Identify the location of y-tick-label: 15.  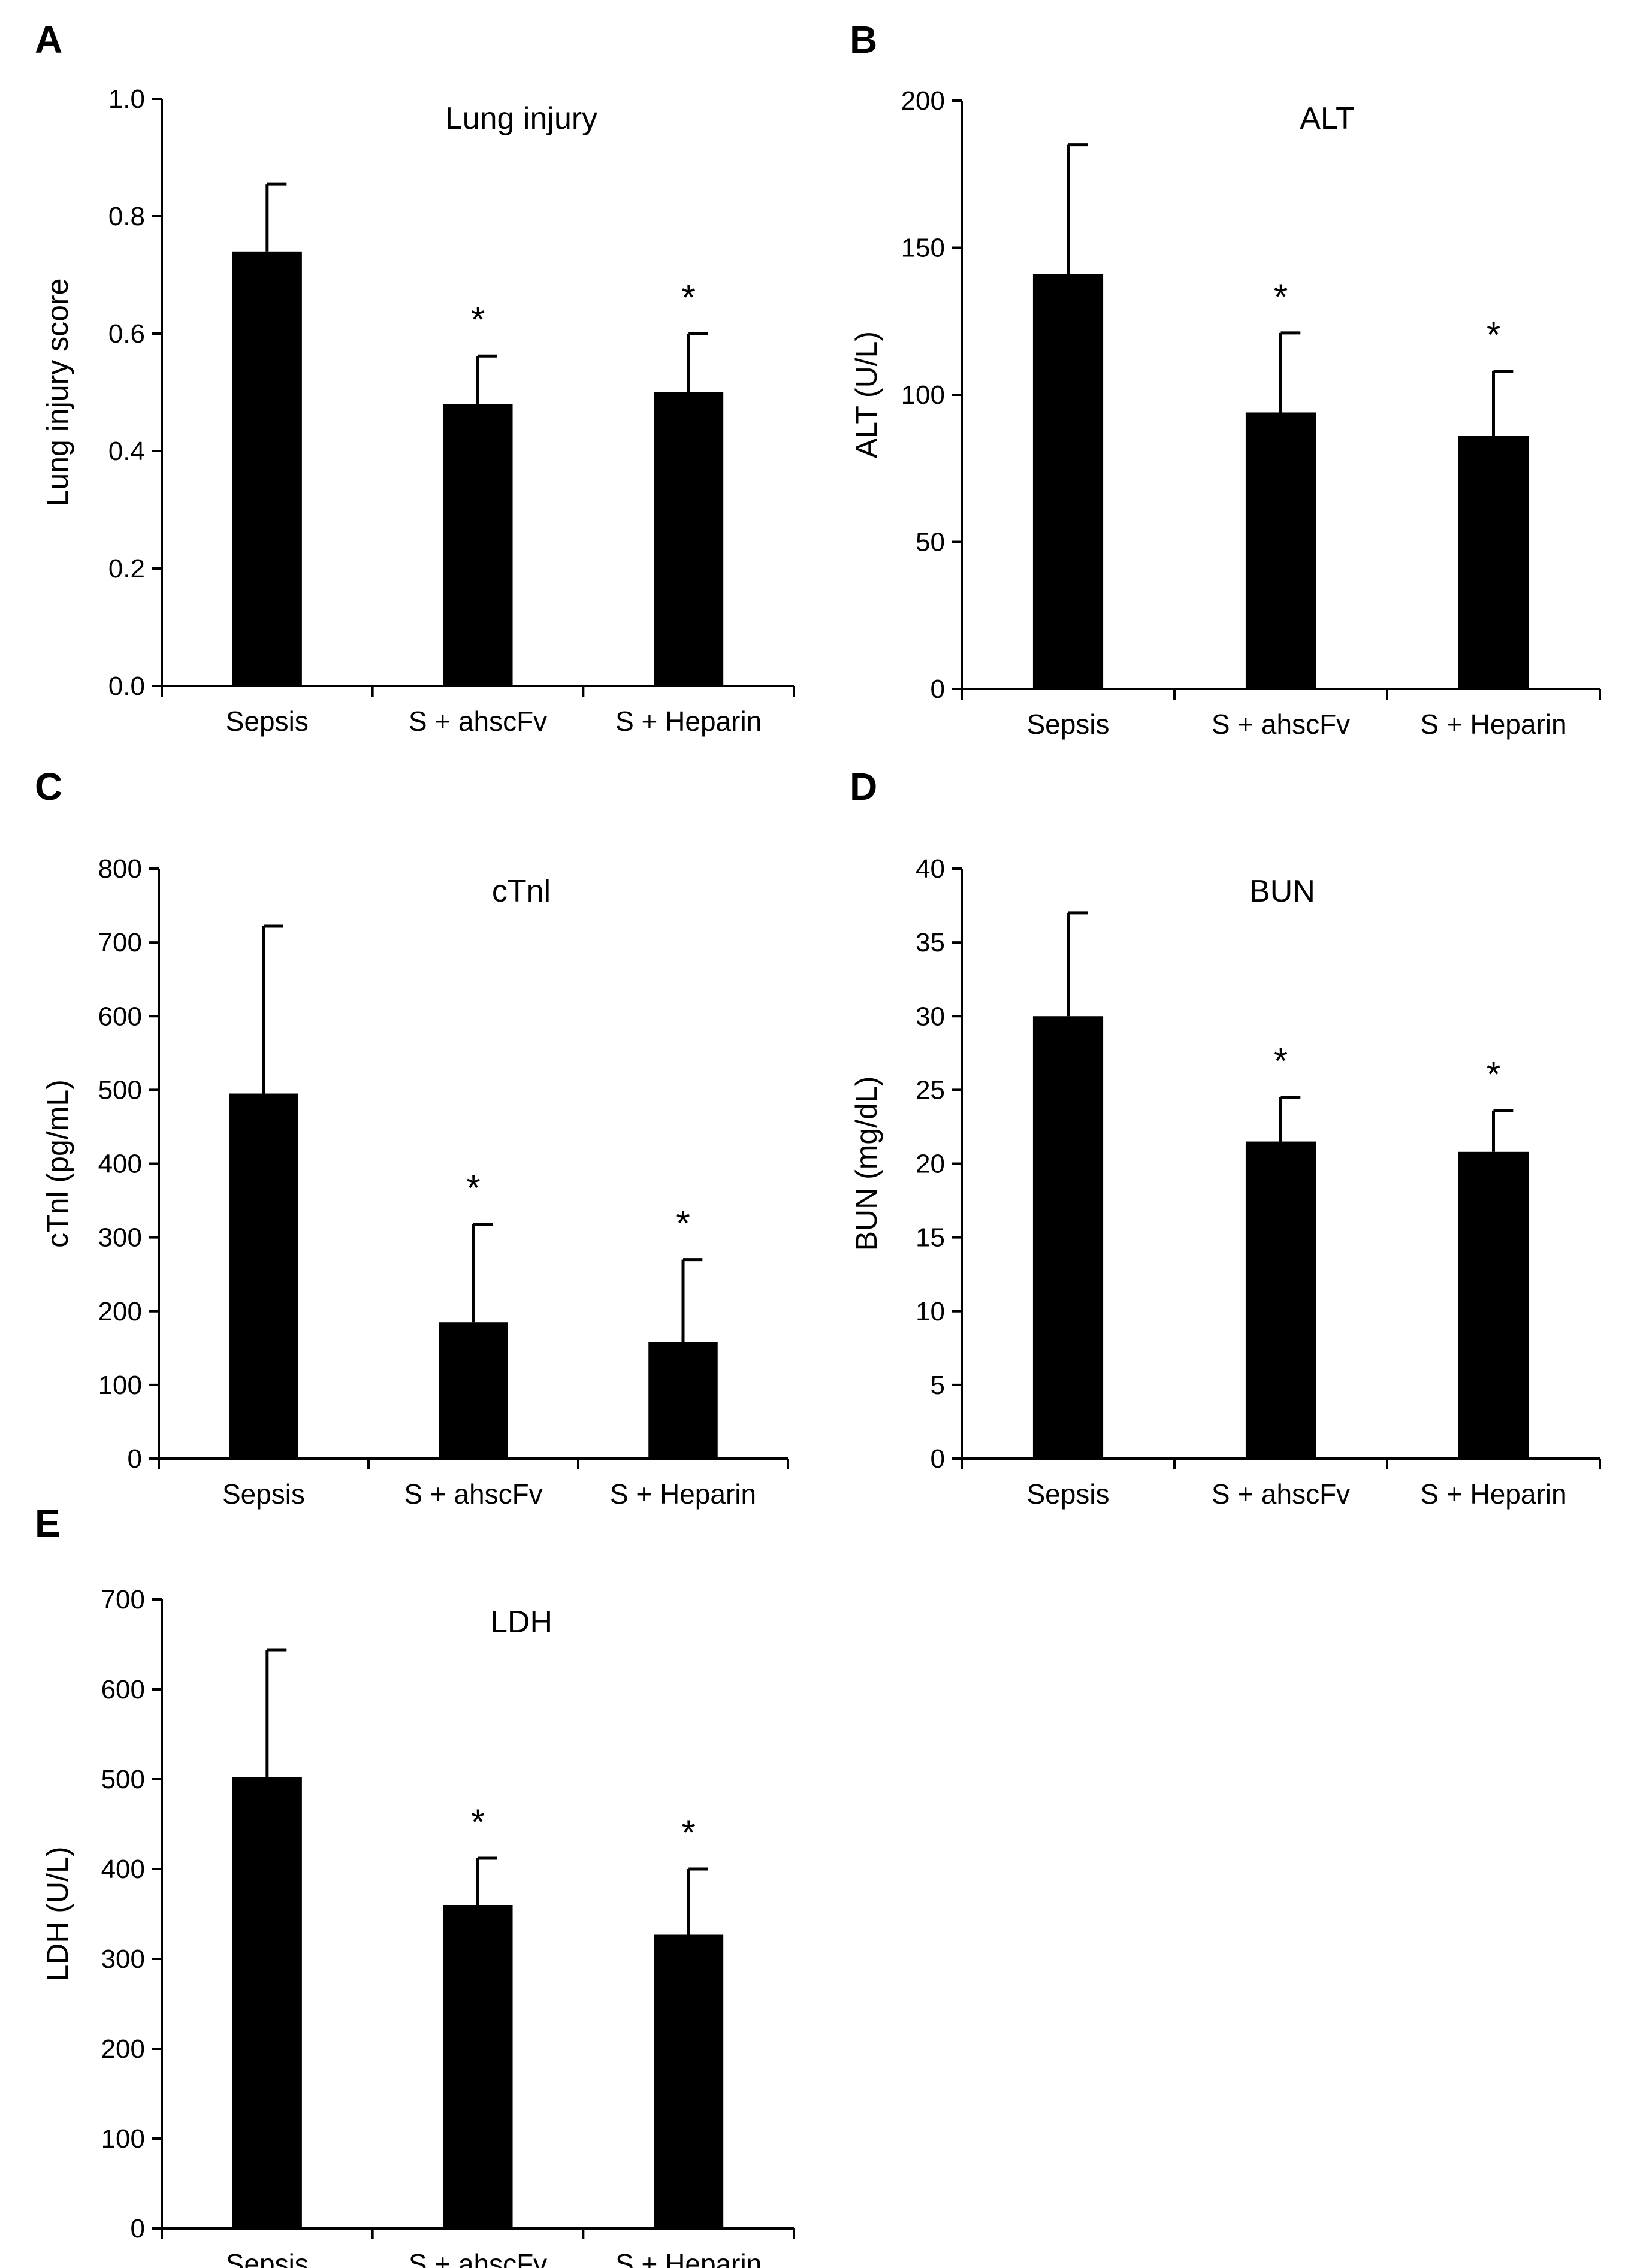
(931, 1238).